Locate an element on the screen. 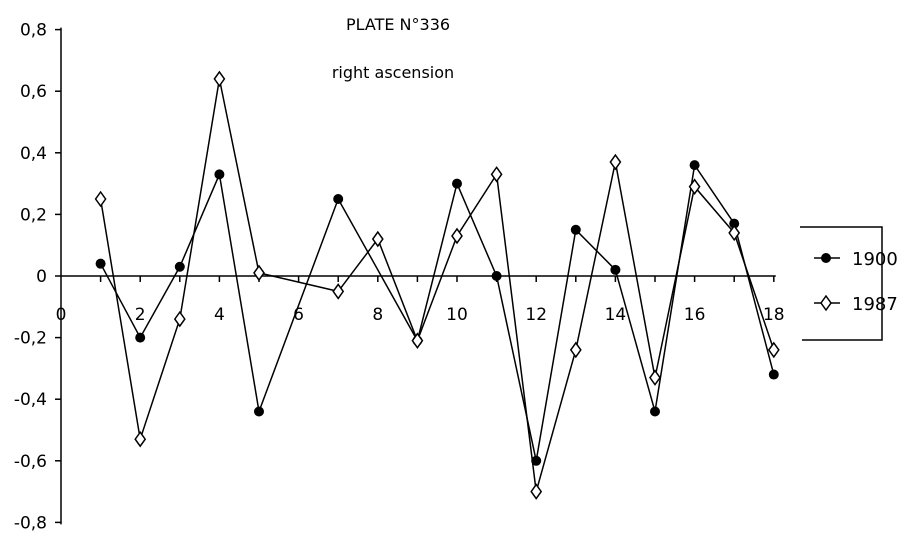 The height and width of the screenshot is (543, 904). x-tick-label: 12 is located at coordinates (536, 315).